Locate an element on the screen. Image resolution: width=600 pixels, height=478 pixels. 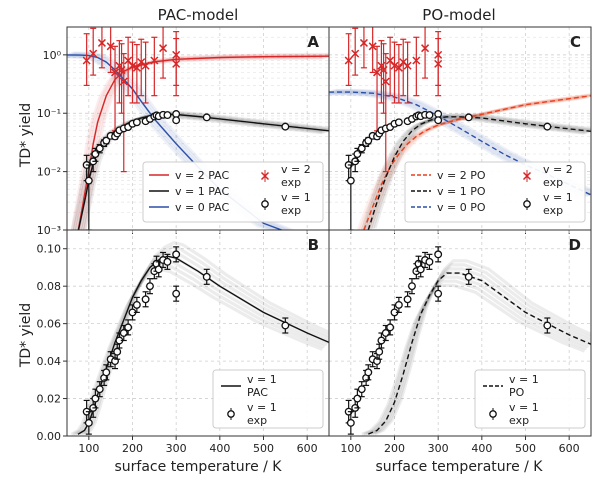
legend-label: PAC is located at coordinates (257, 392).